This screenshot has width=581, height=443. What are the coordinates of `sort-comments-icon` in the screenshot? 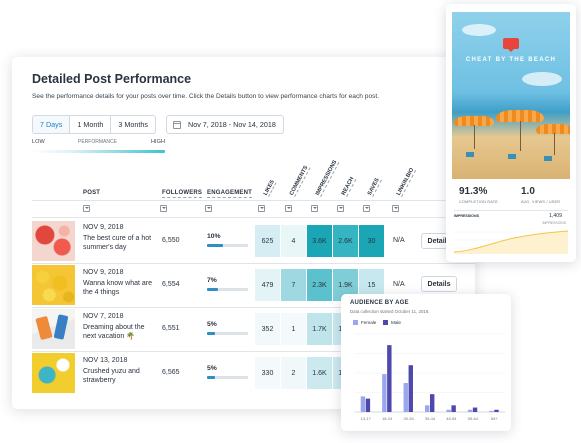 It's located at (288, 208).